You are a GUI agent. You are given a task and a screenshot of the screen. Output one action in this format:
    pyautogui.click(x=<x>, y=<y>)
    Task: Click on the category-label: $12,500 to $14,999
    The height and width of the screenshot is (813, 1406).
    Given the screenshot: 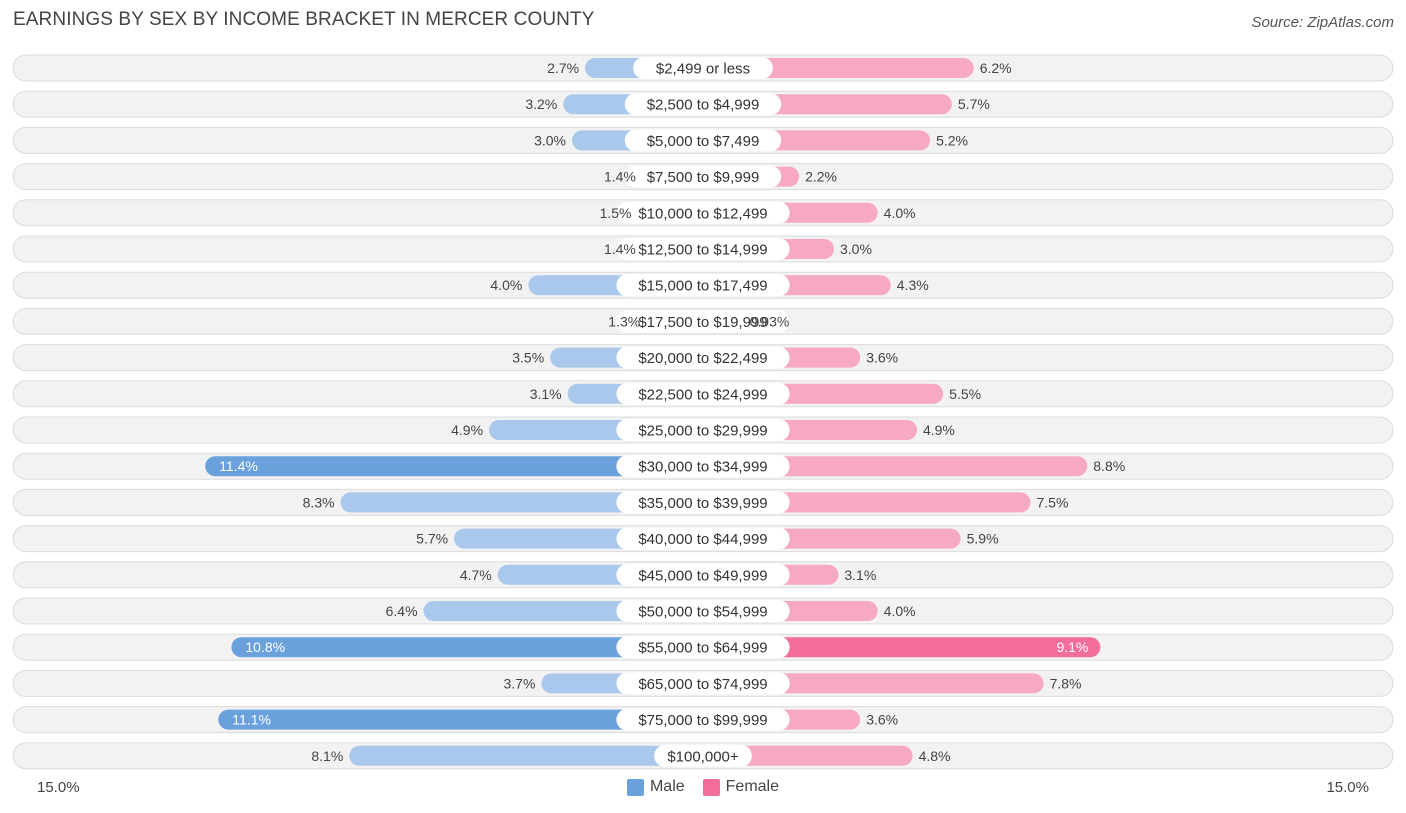 What is the action you would take?
    pyautogui.click(x=702, y=250)
    